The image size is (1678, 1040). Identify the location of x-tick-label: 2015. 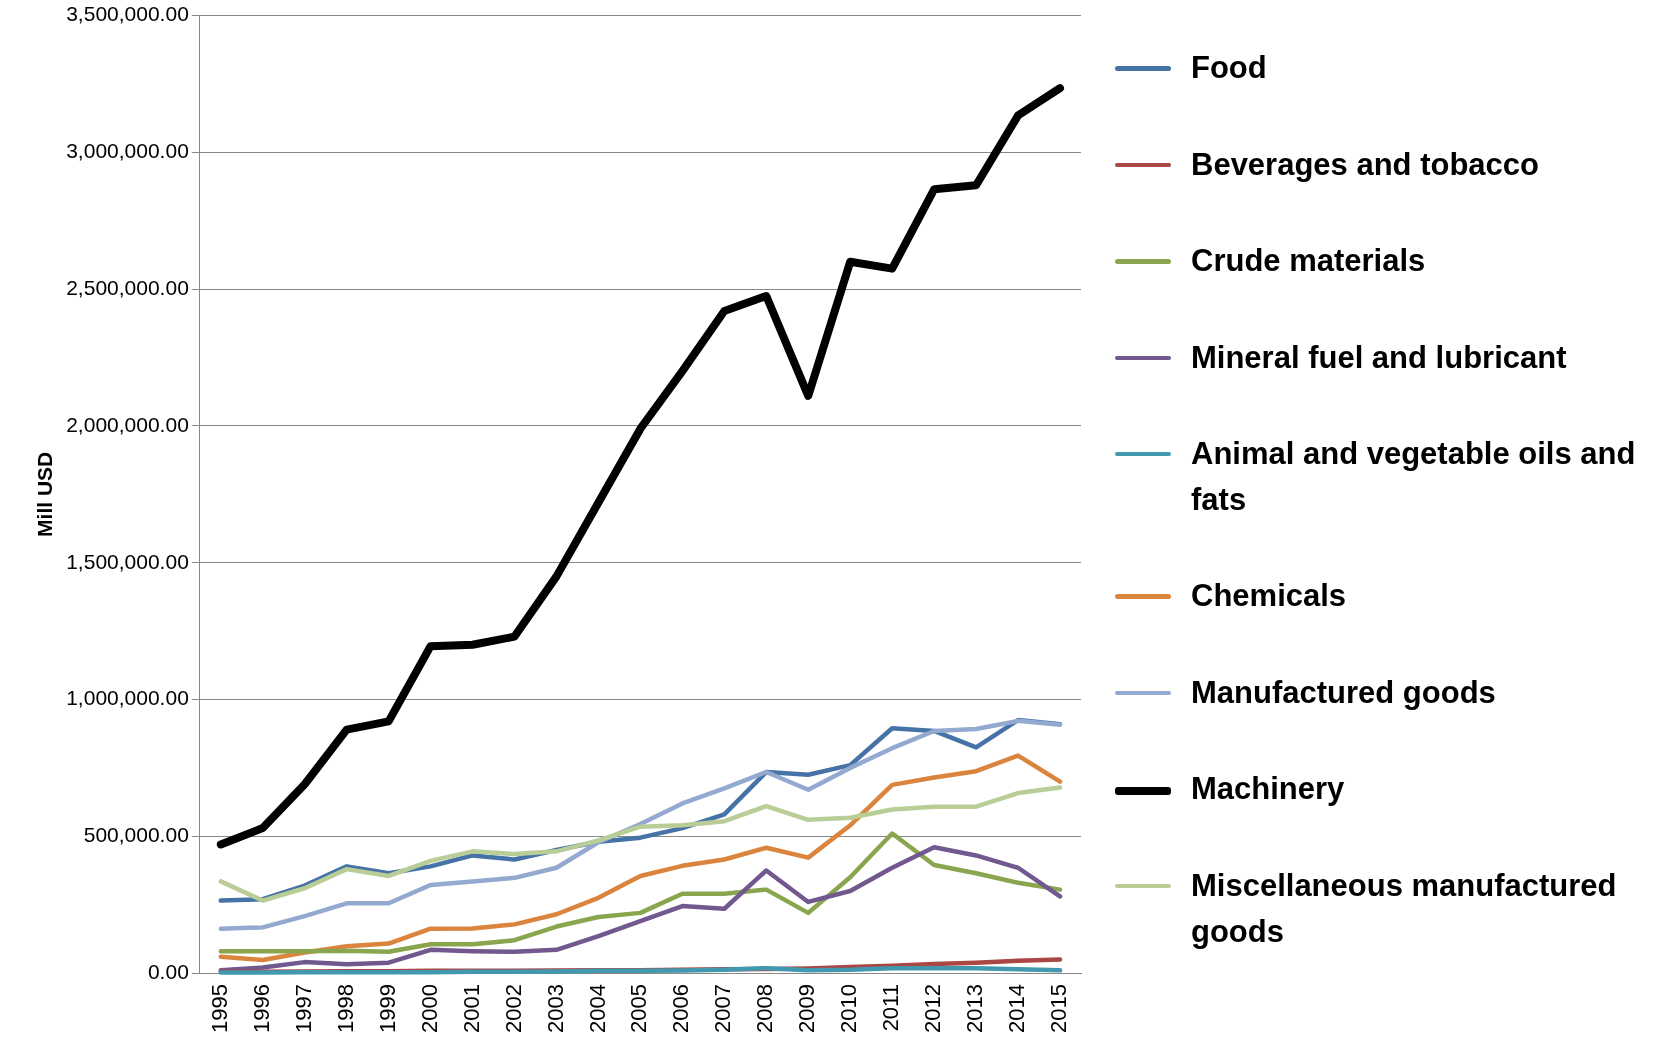
(1059, 1009).